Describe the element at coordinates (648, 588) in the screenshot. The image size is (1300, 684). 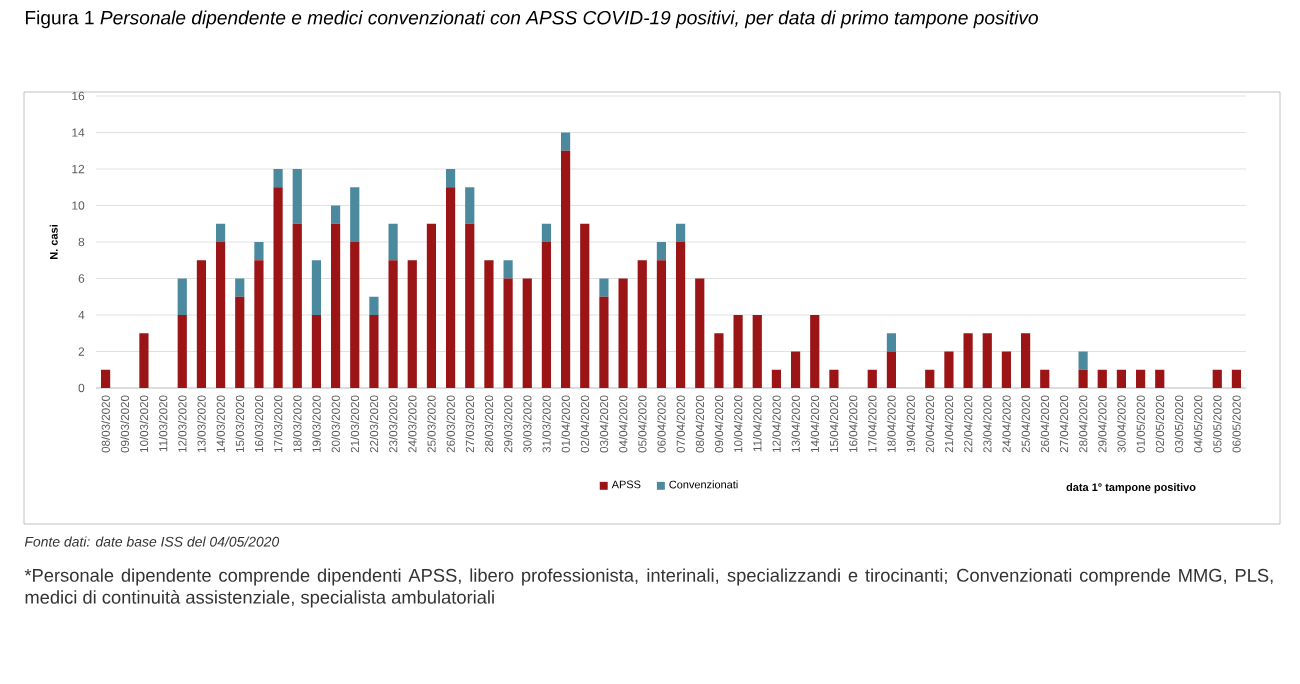
I see `text: *Personale dipendente comprende dipendenti APSS, libero professionista, interinali, specializzandi e tirocinanti; Convenzionati comprende MMG, PLS, medici di continuità assistenziale, specialista ambulatoriali` at that location.